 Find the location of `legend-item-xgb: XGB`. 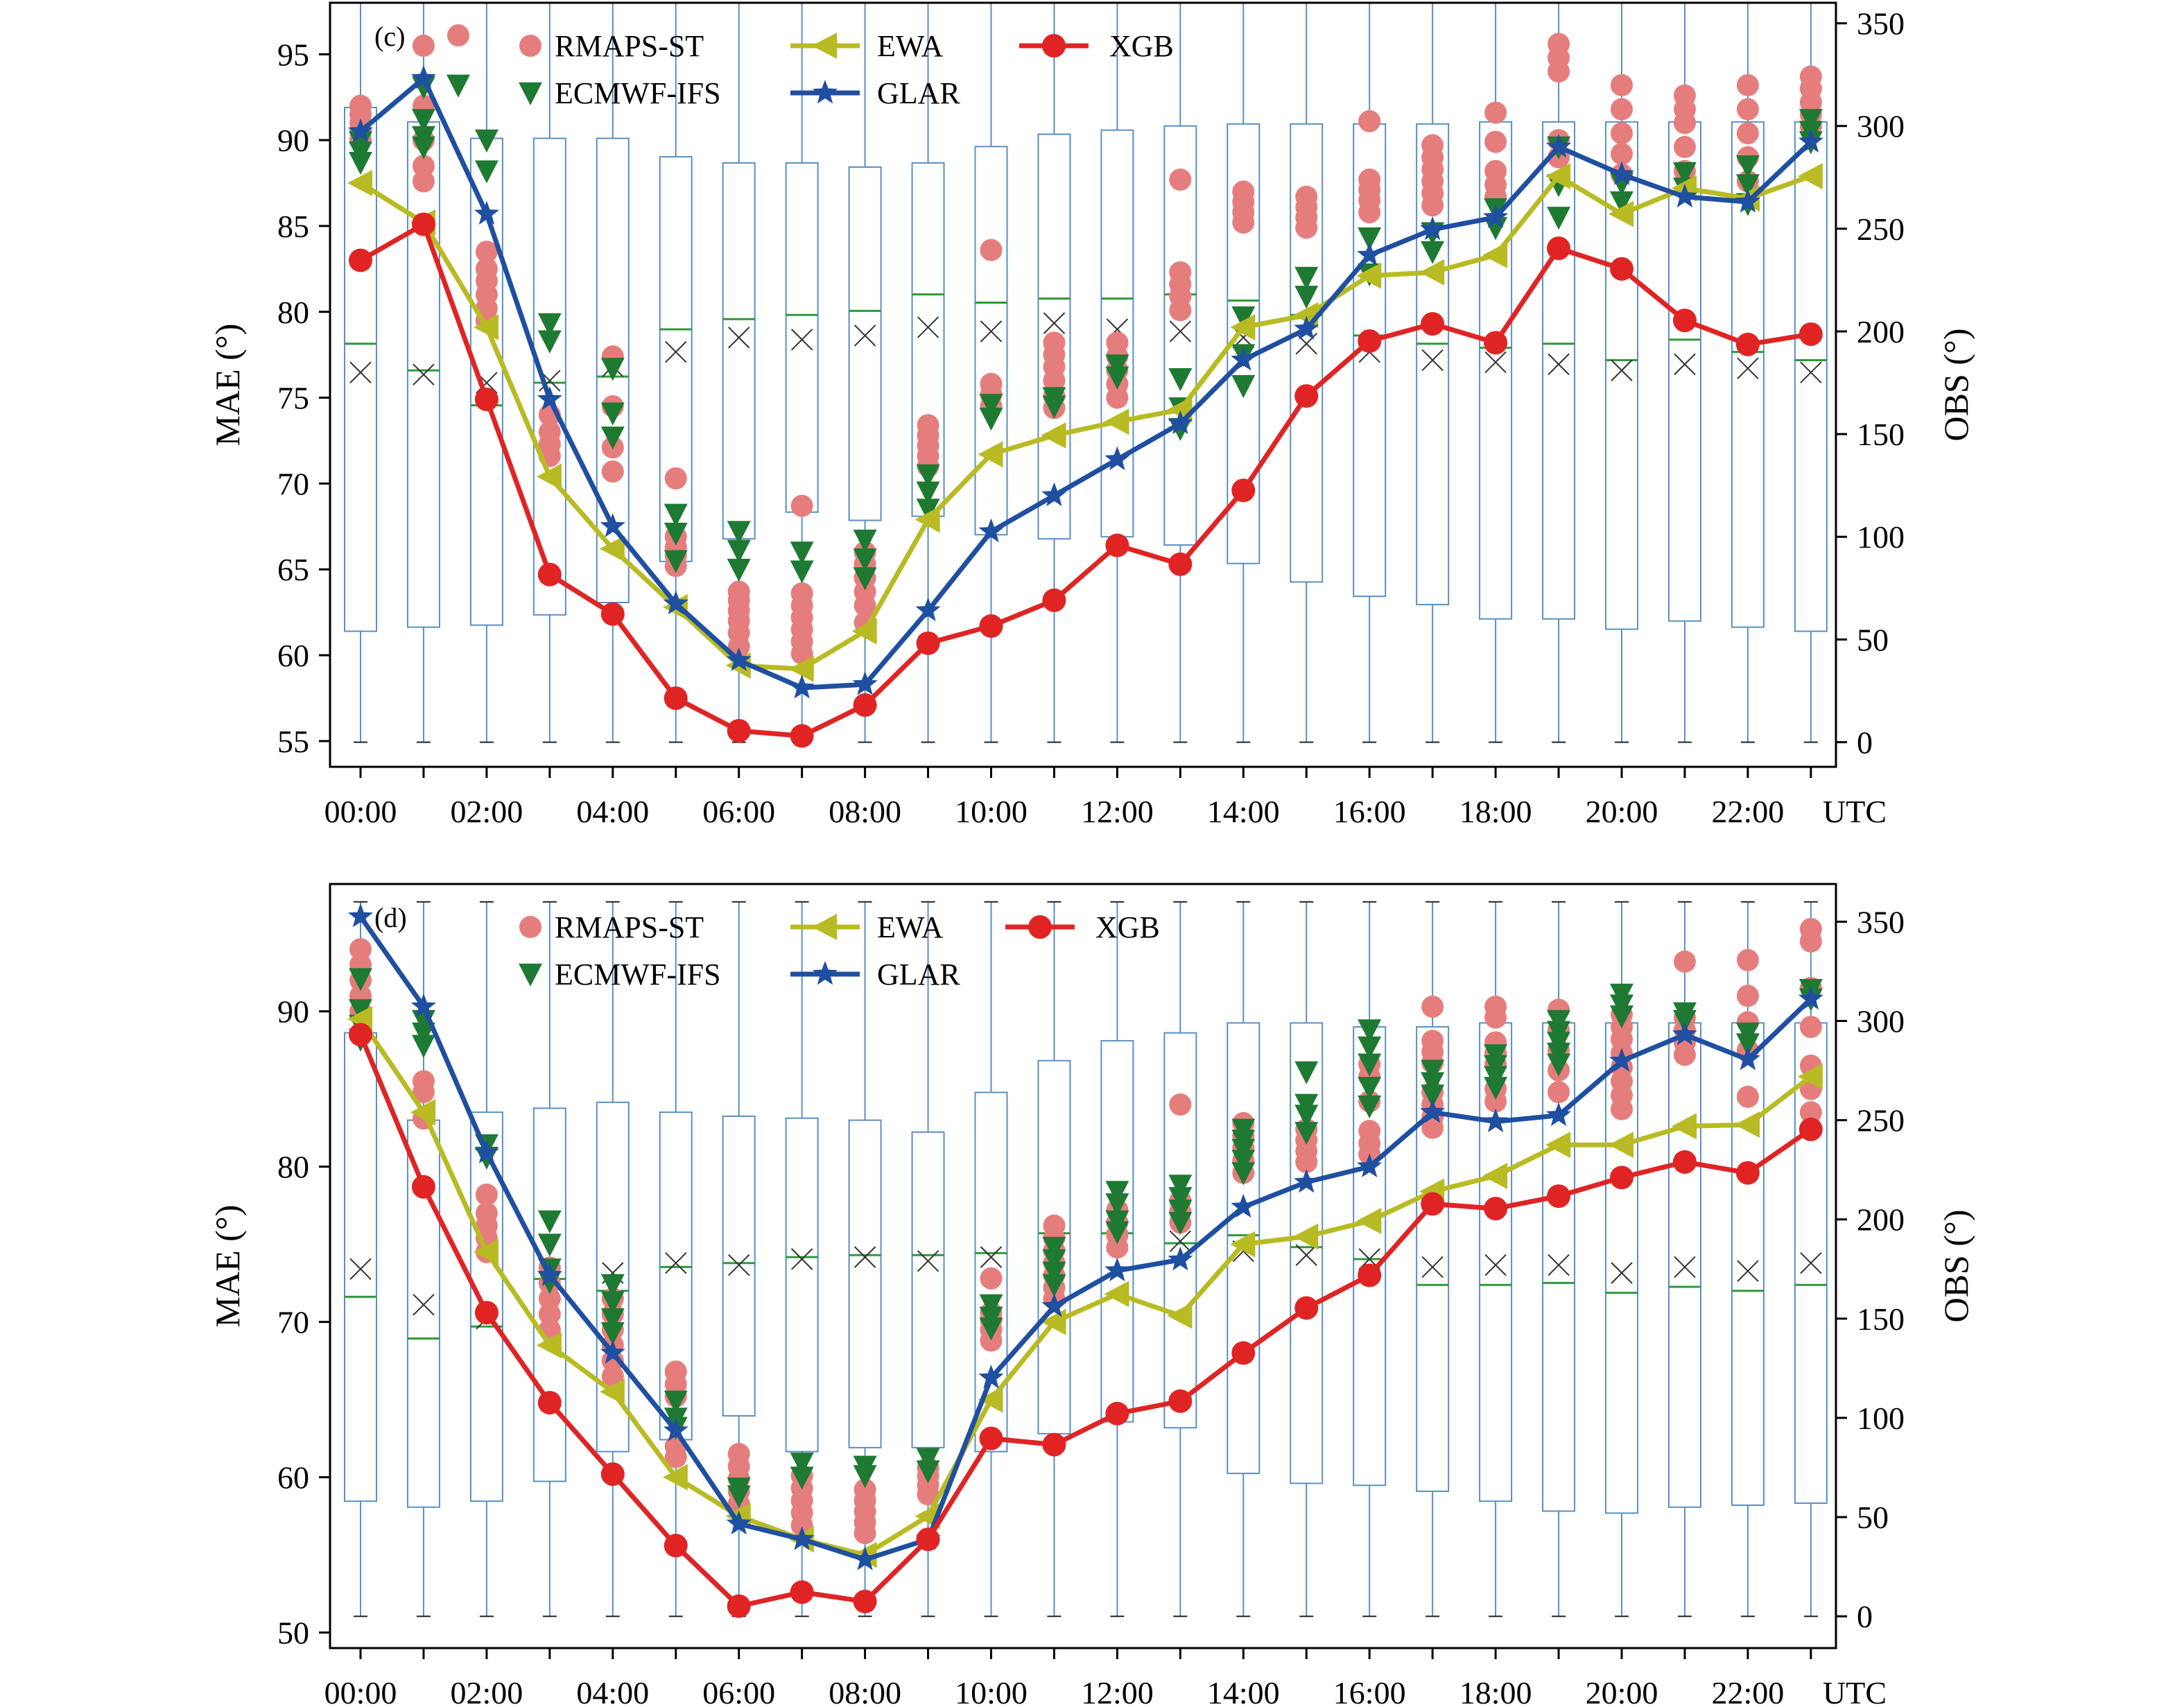

legend-item-xgb: XGB is located at coordinates (1082, 927).